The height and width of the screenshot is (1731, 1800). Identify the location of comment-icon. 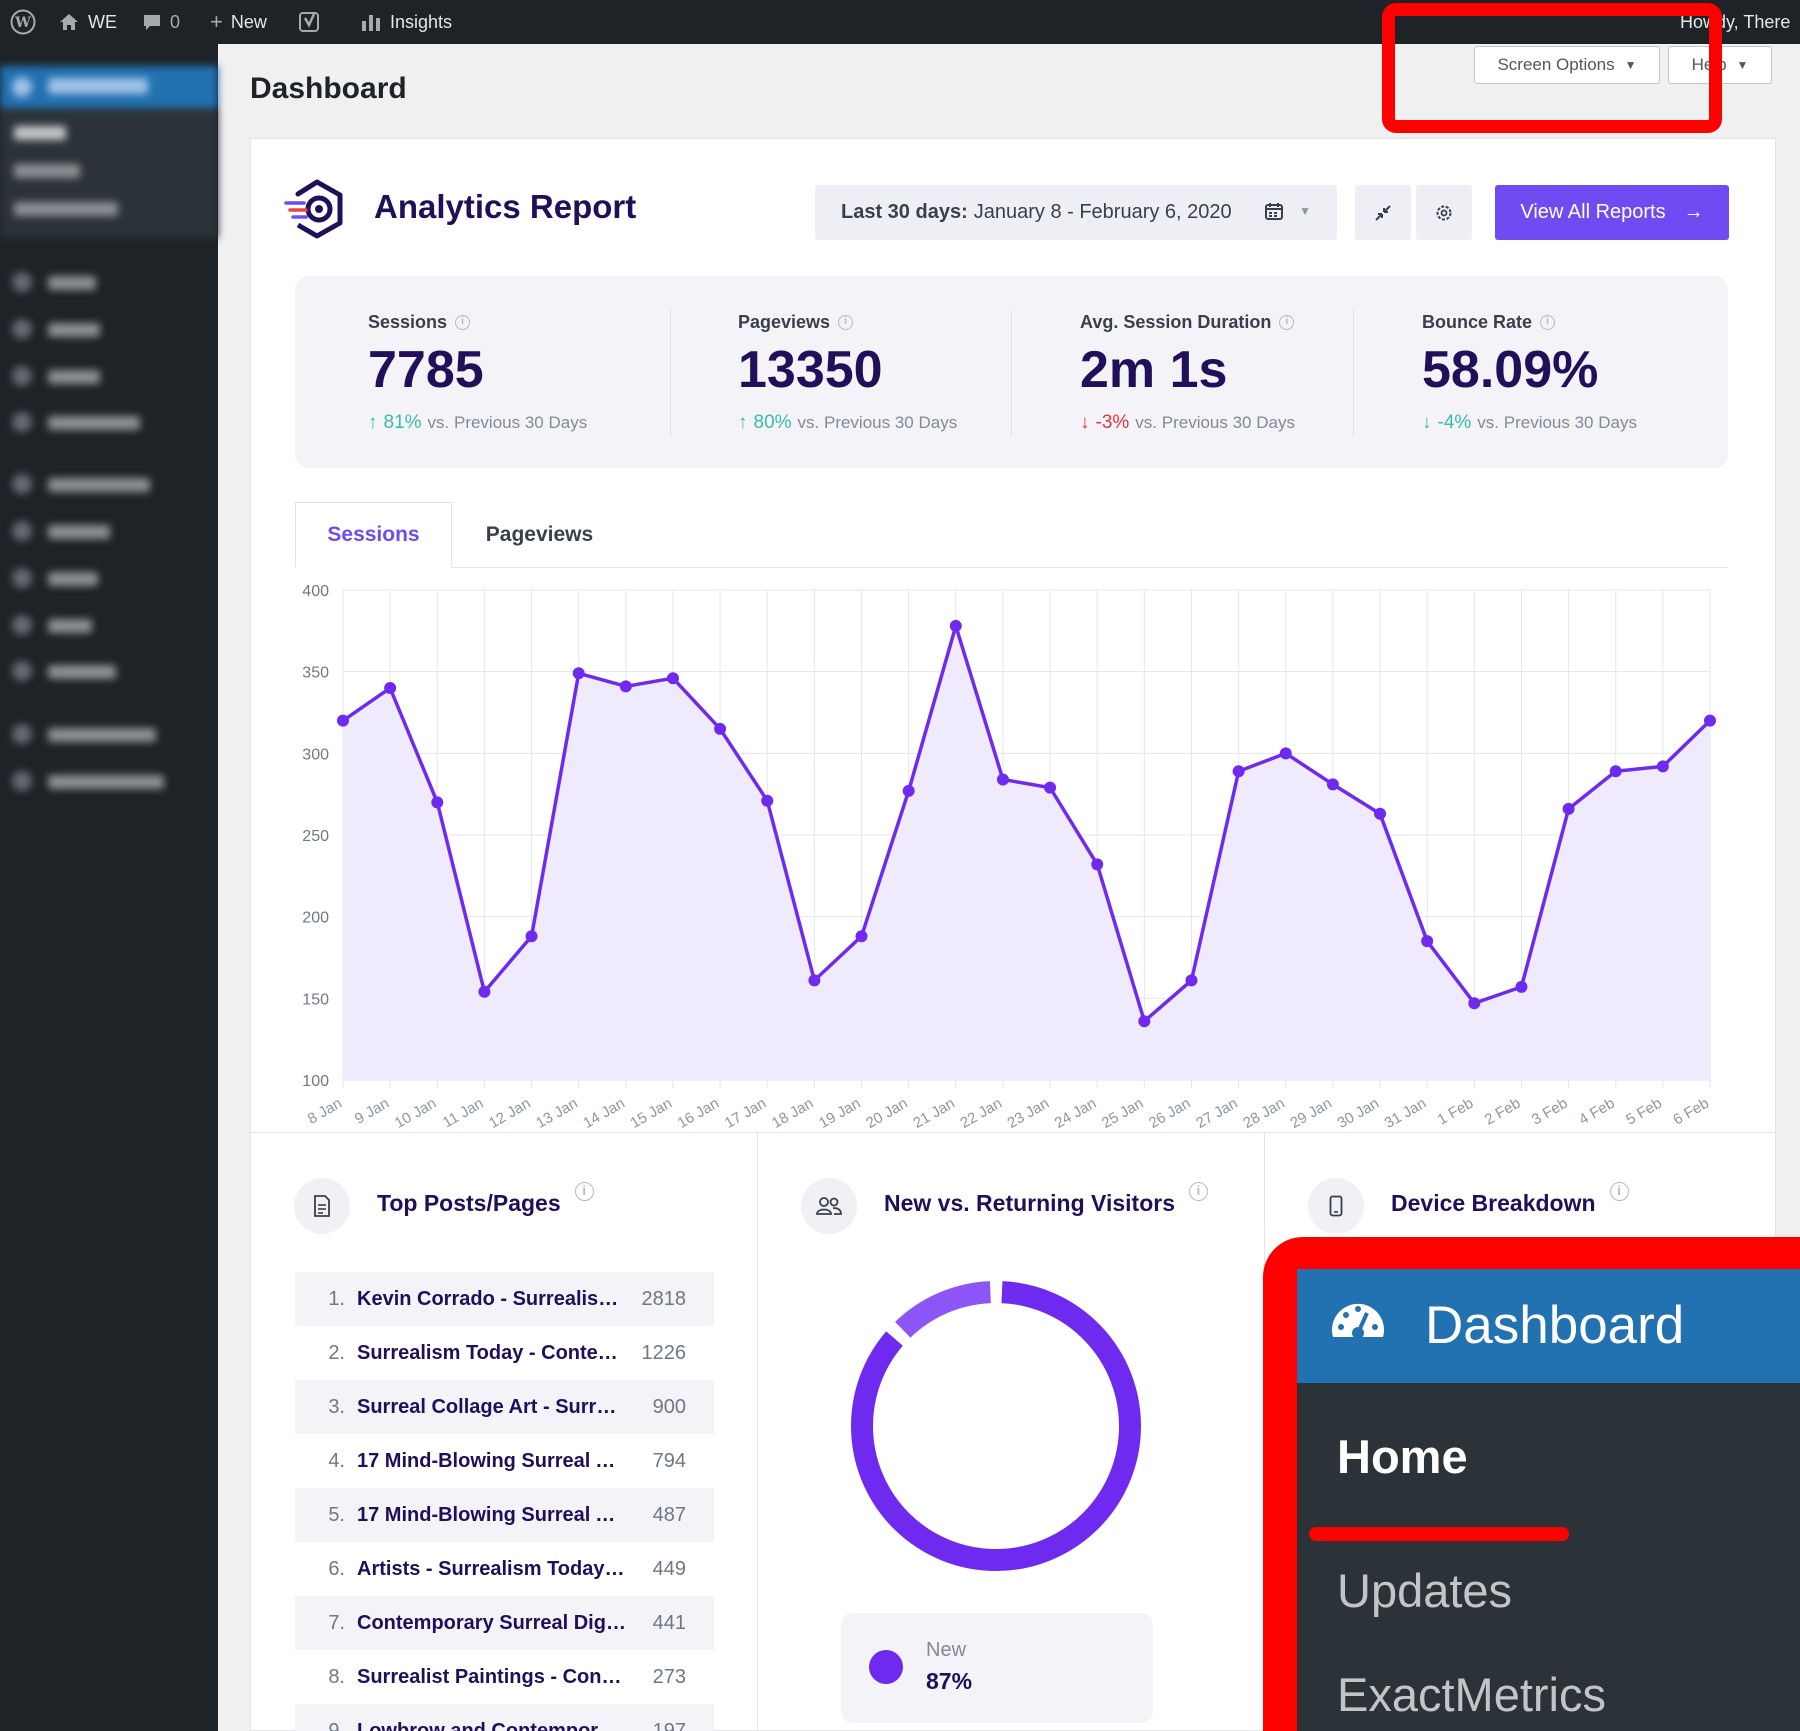
(152, 22).